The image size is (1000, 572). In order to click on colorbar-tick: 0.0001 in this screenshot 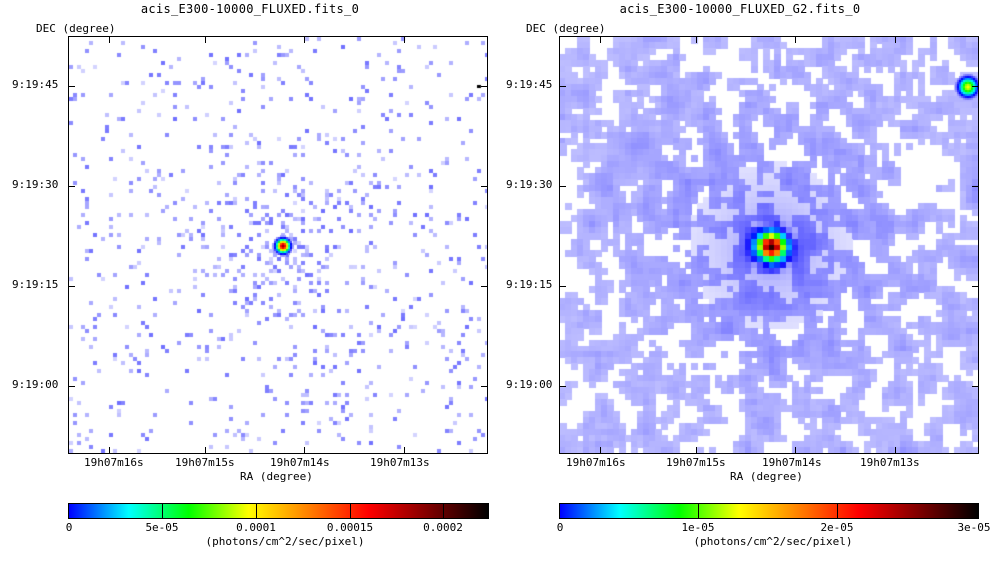, I will do `click(256, 527)`.